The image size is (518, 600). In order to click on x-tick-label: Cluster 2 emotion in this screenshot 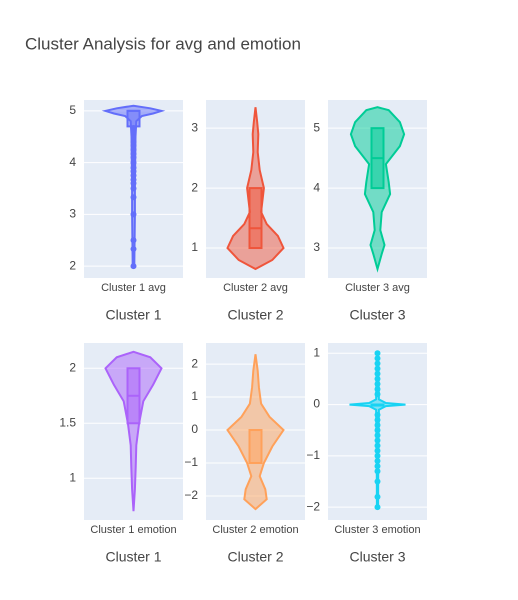, I will do `click(255, 530)`.